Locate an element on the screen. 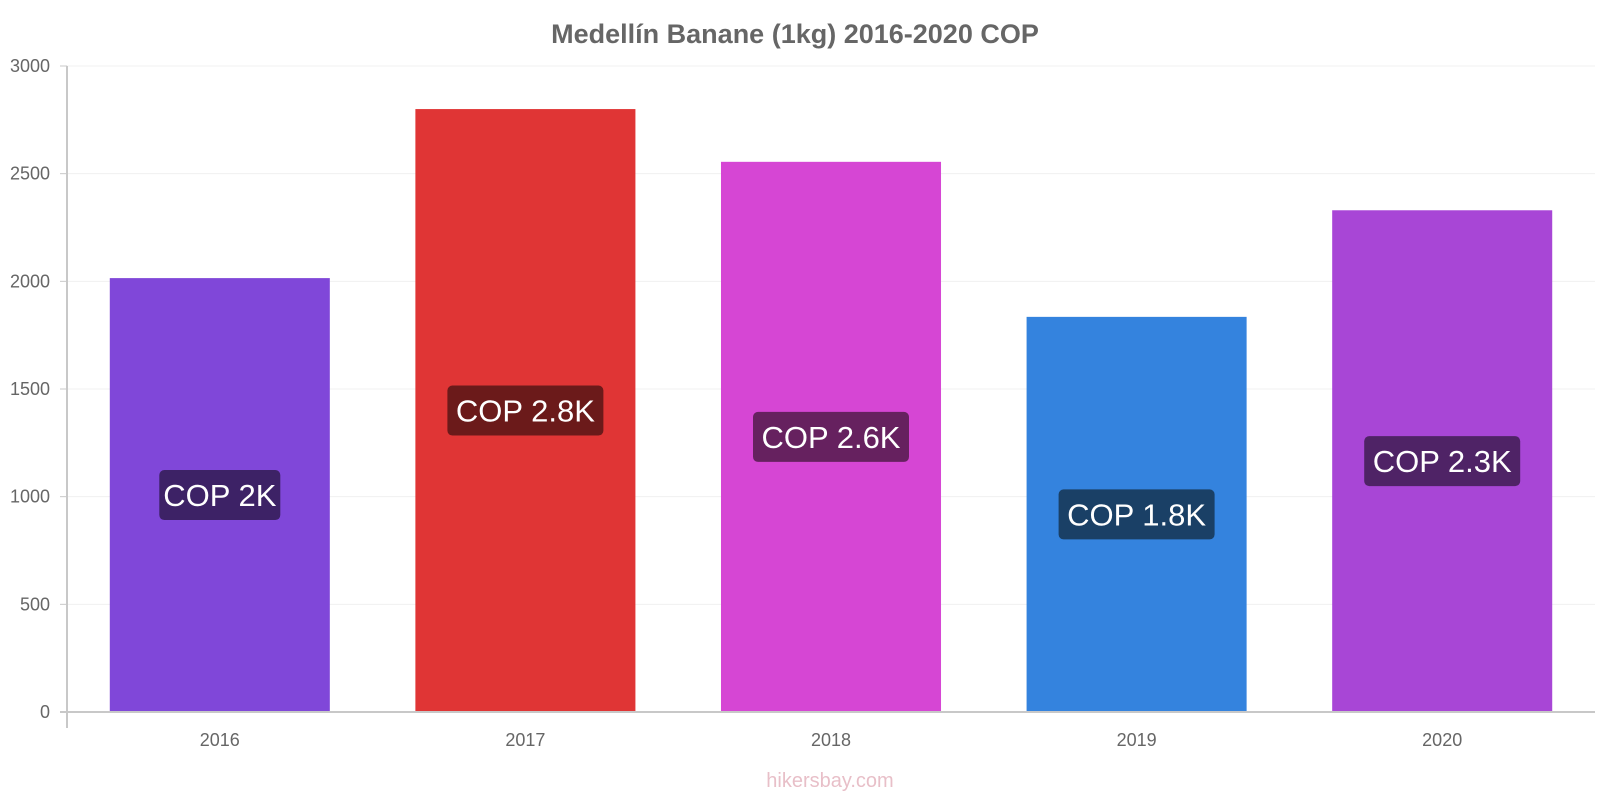  x-axis-ticks: 2016 2017 2018 2019 2020 is located at coordinates (831, 740).